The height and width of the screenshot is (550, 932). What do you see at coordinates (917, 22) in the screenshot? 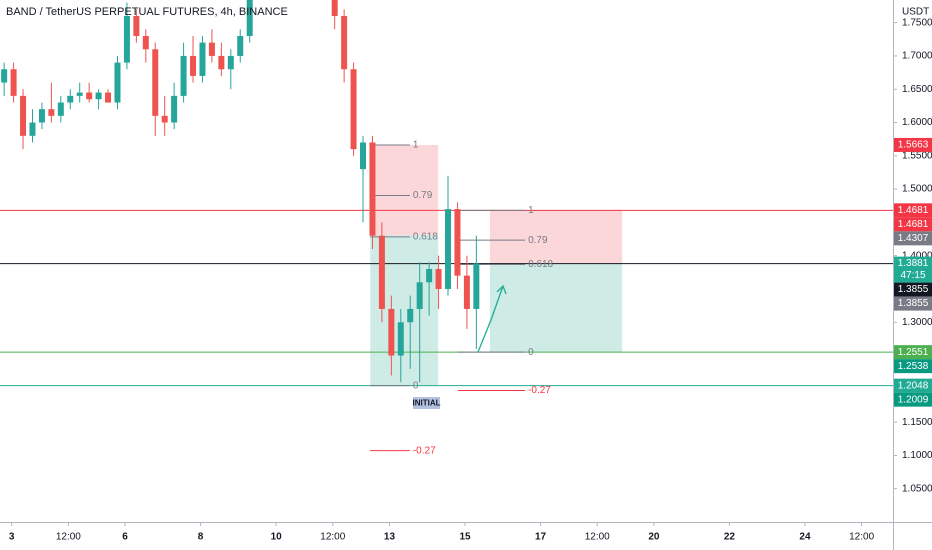
I see `y-tick-label: 1.7500` at bounding box center [917, 22].